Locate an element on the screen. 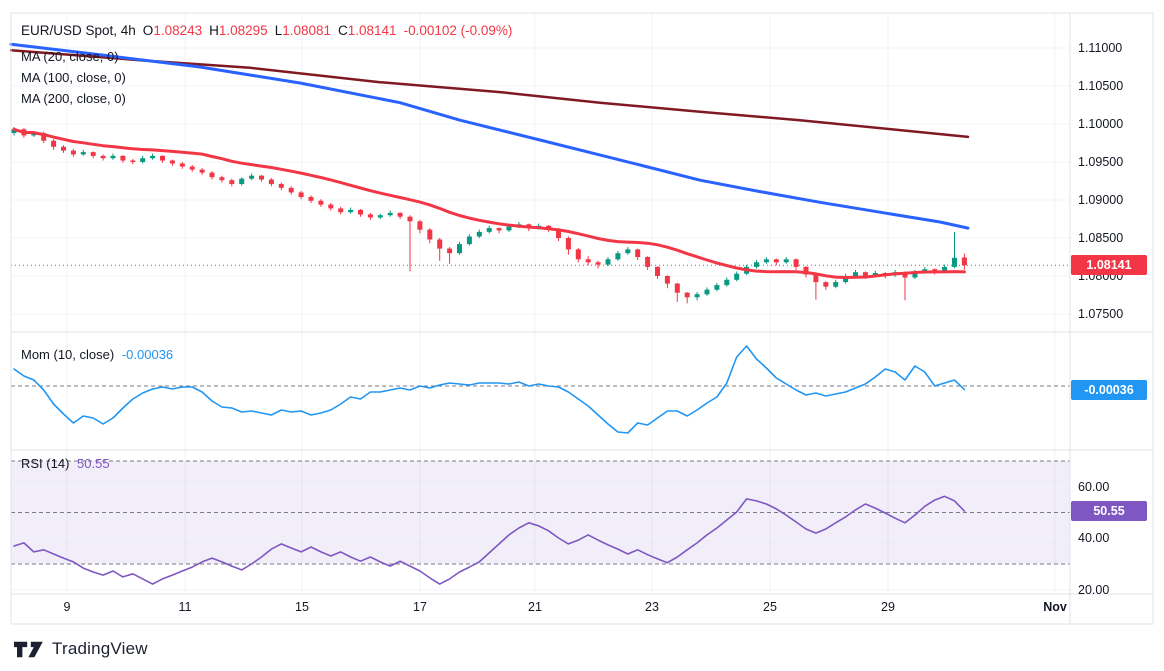 This screenshot has height=671, width=1164. rsi-value-badge: 50.55 is located at coordinates (1109, 511).